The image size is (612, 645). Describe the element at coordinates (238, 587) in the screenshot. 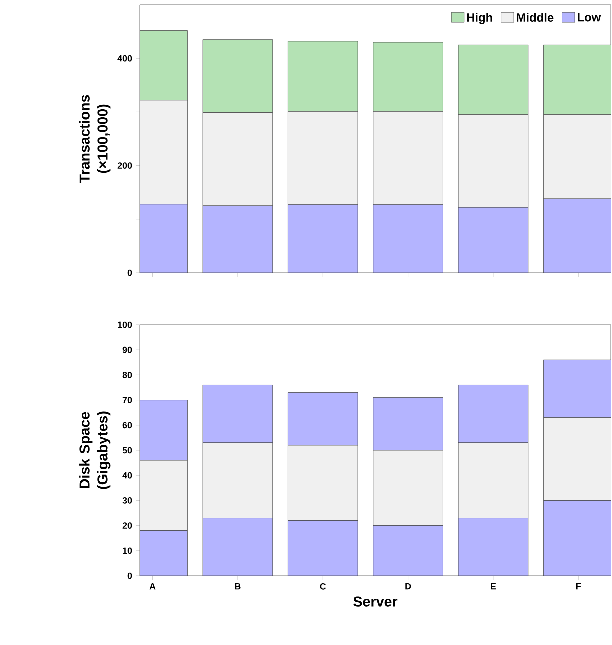

I see `x-tick-label: B` at that location.